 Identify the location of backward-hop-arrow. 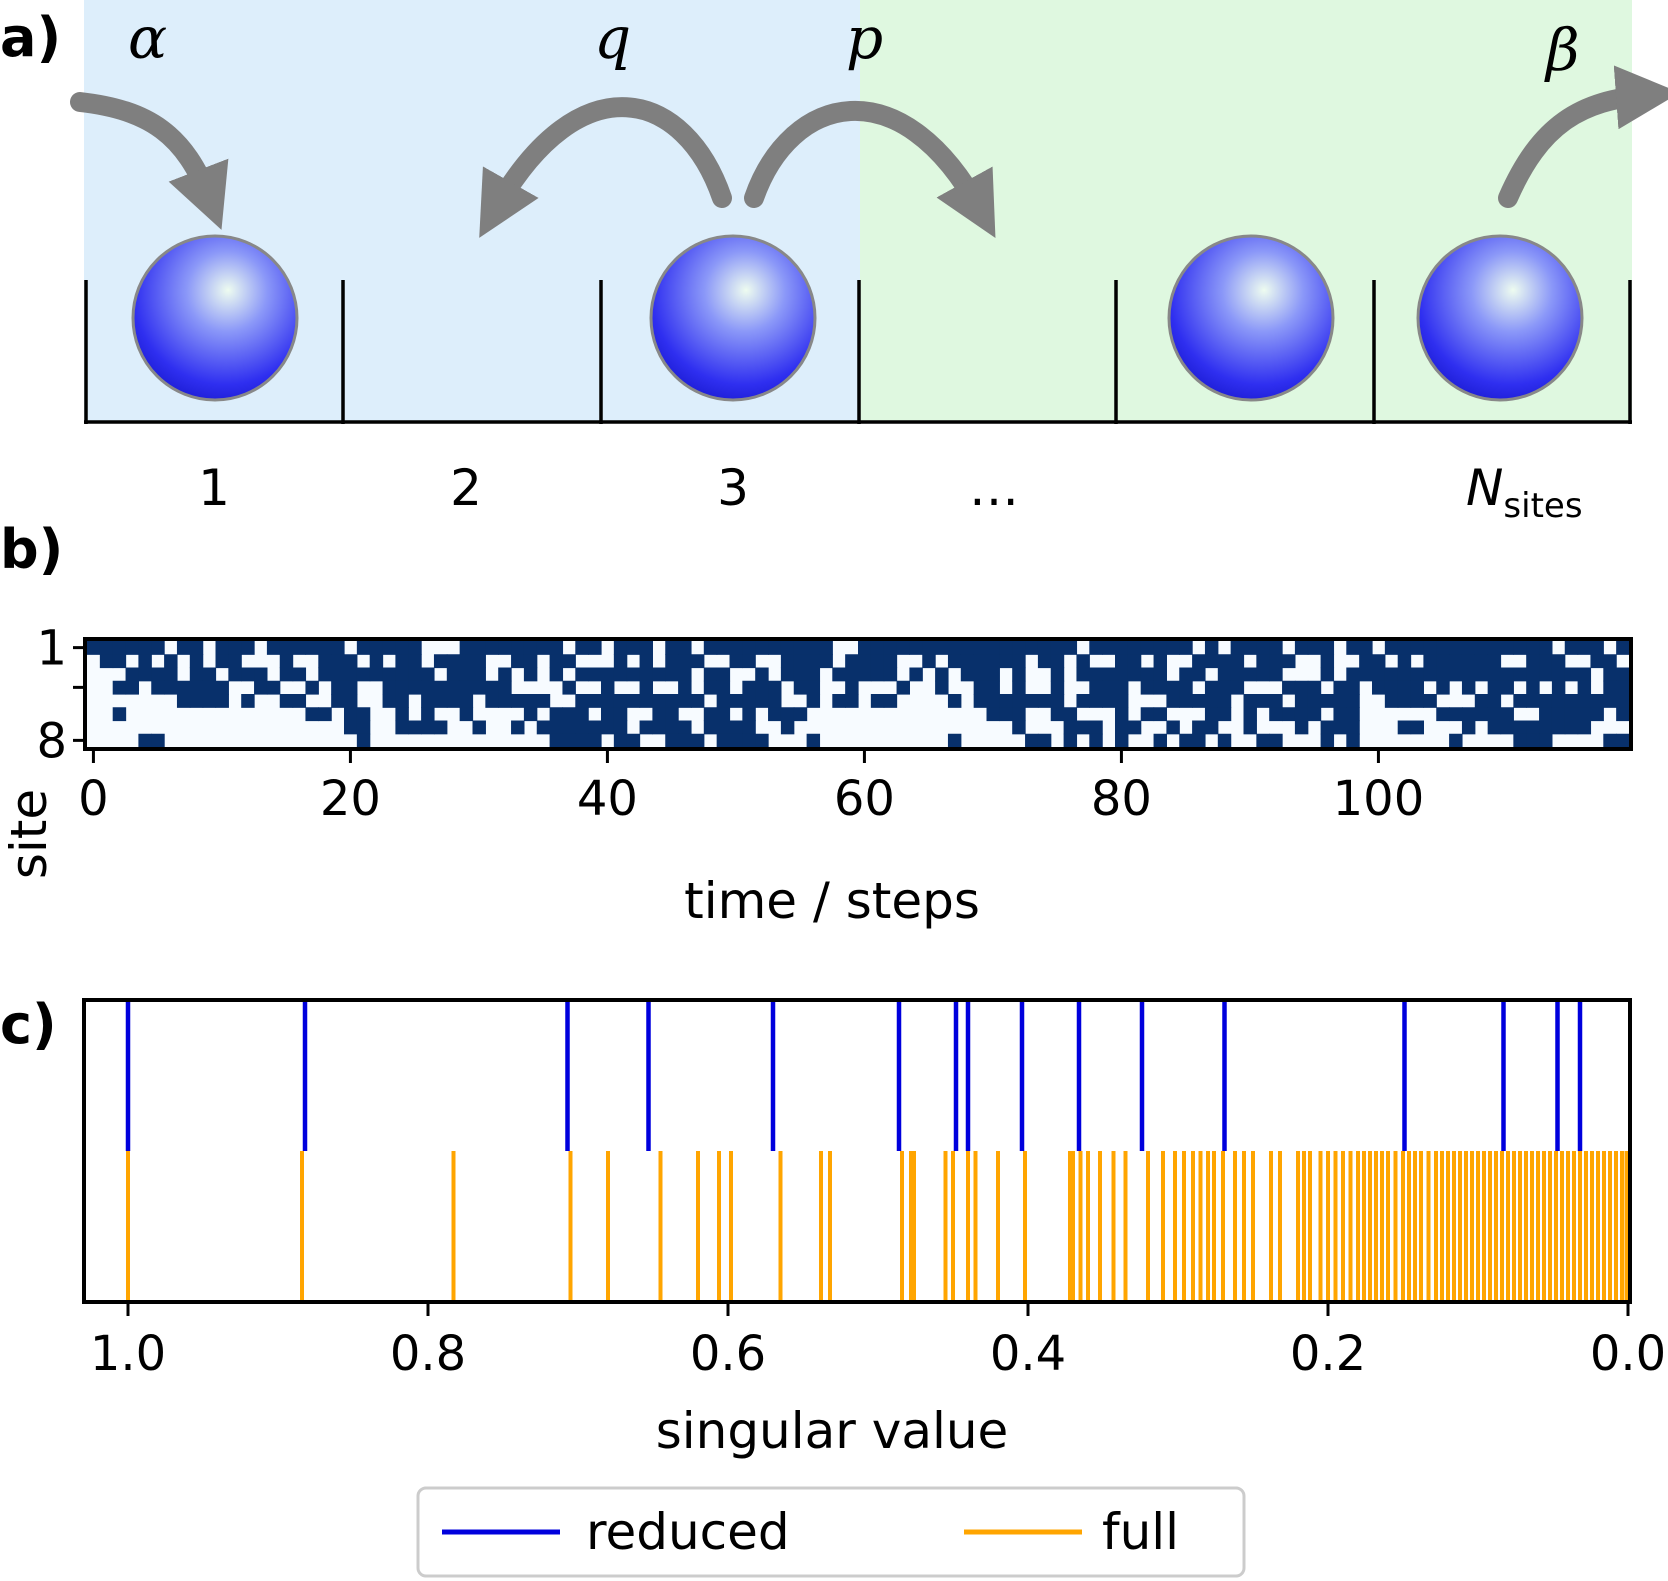
(605, 167).